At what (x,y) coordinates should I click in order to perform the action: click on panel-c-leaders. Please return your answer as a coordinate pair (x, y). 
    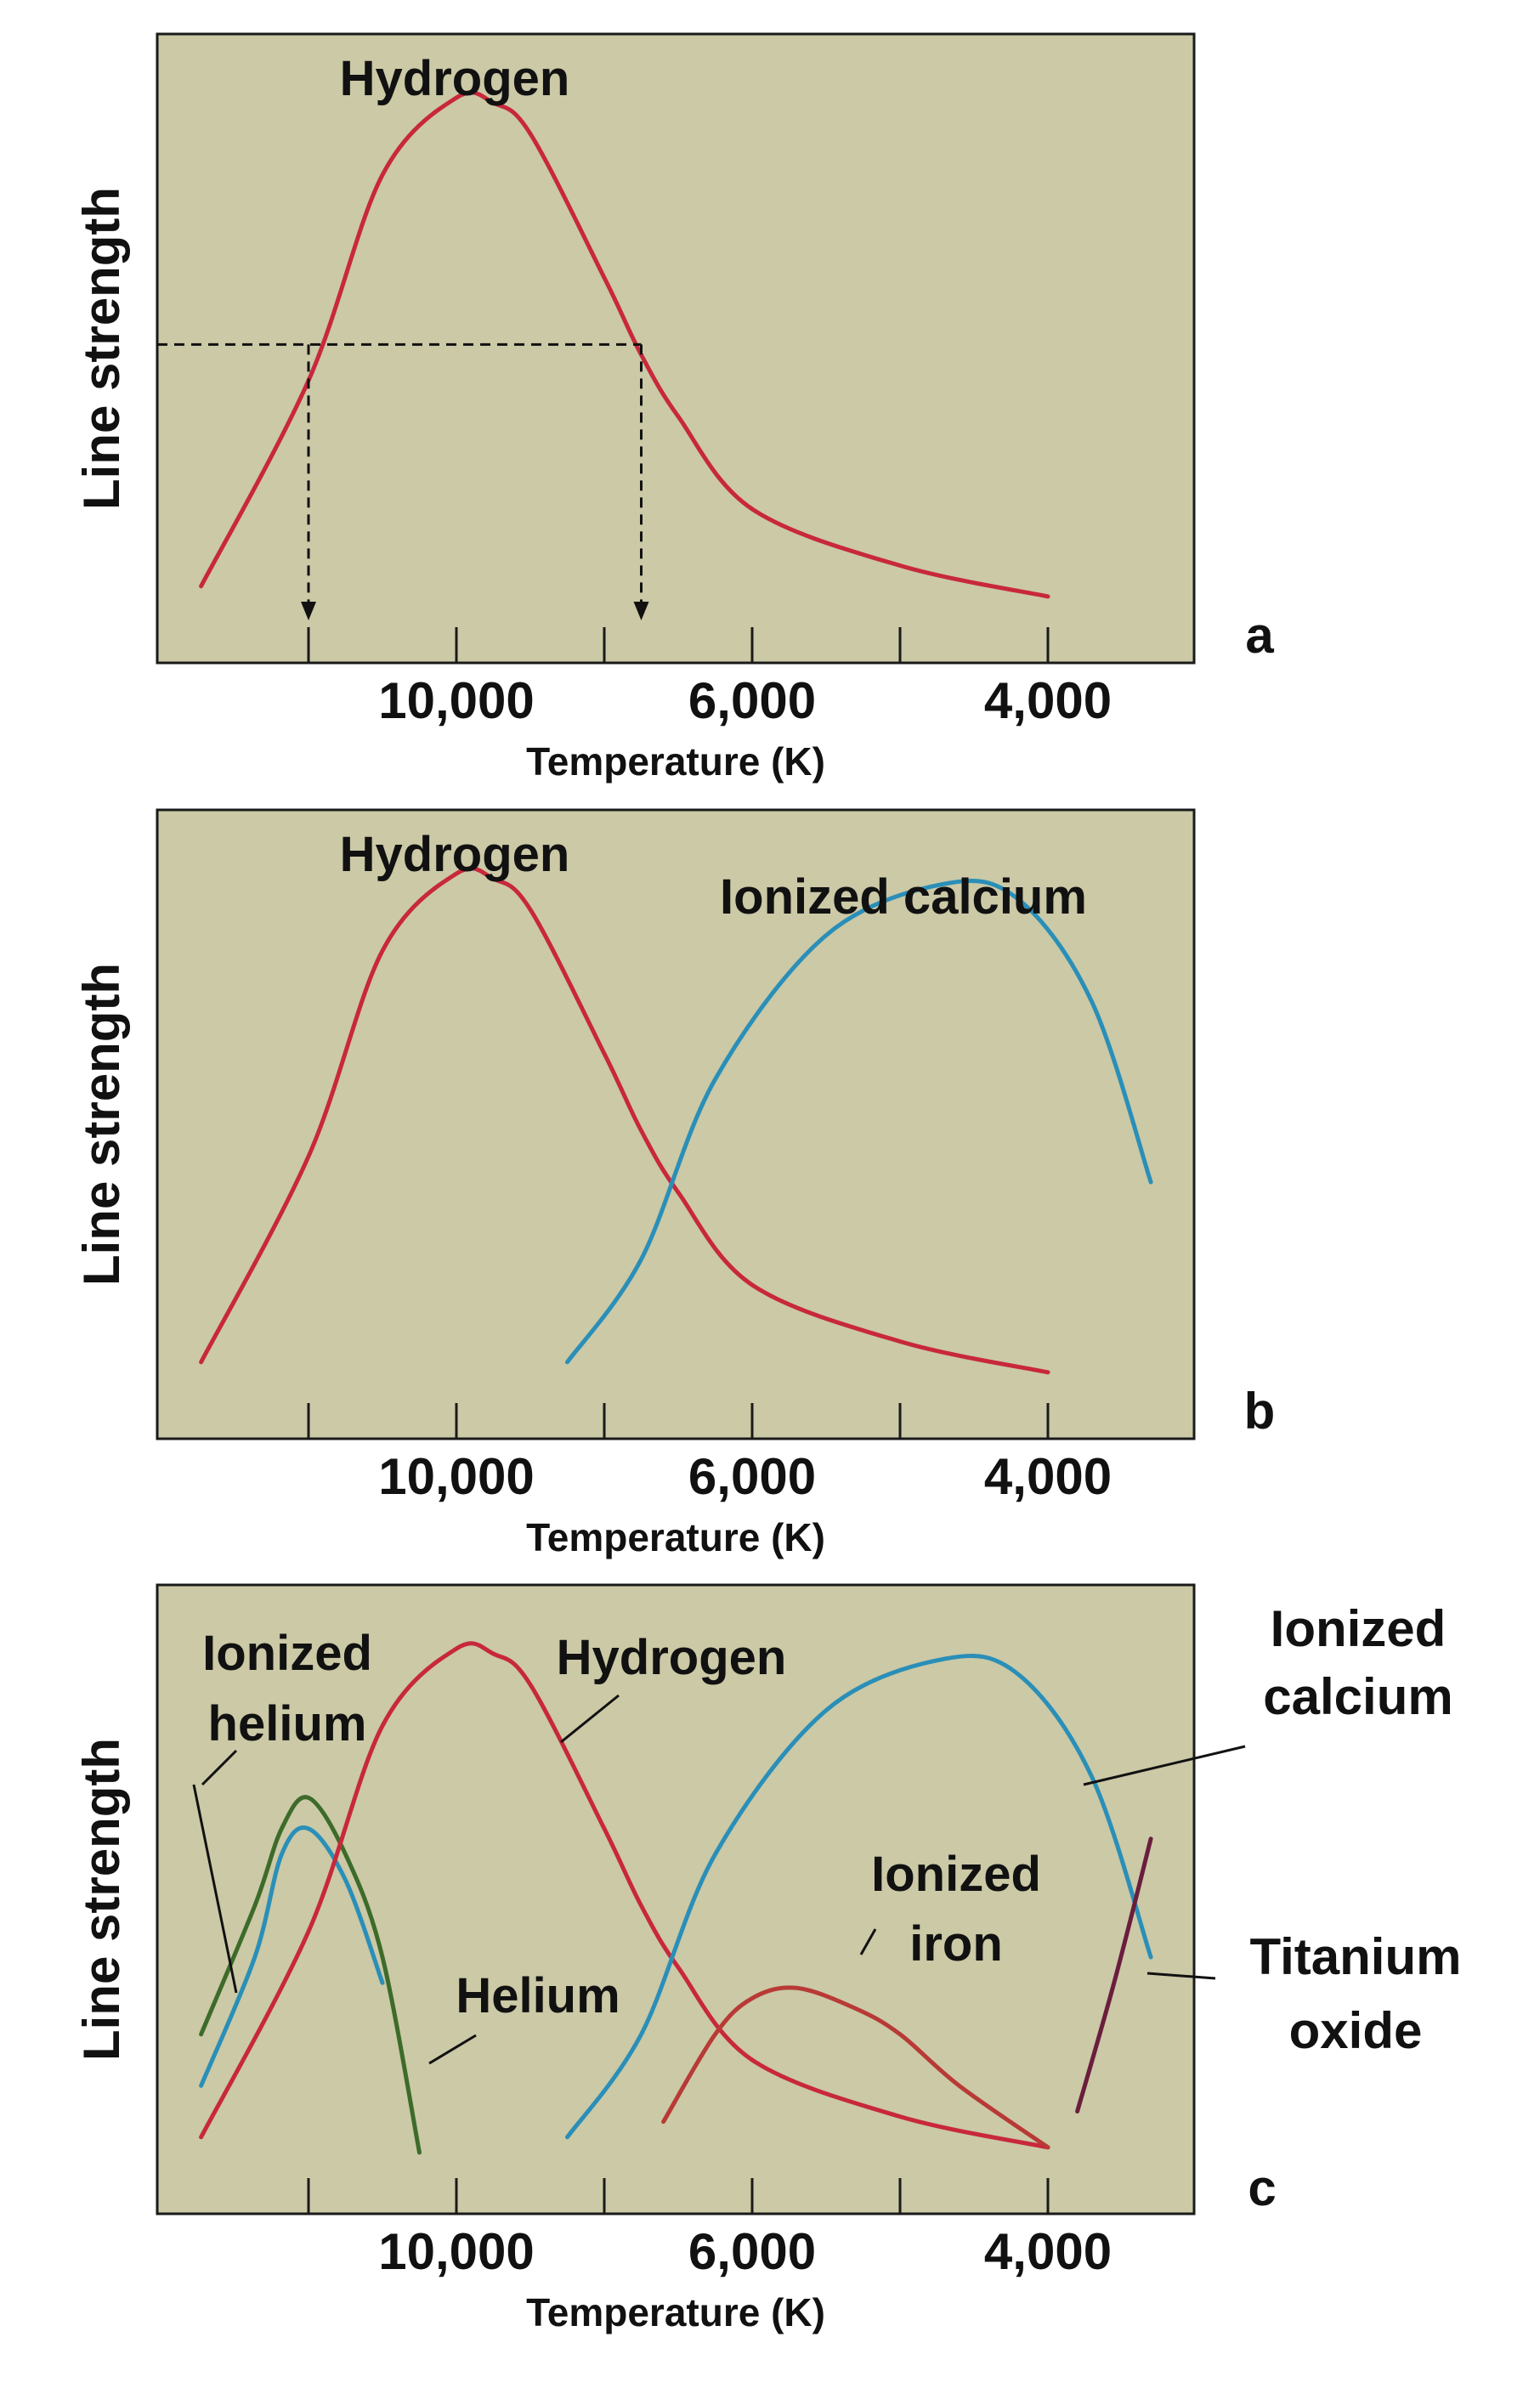
    Looking at the image, I should click on (719, 1879).